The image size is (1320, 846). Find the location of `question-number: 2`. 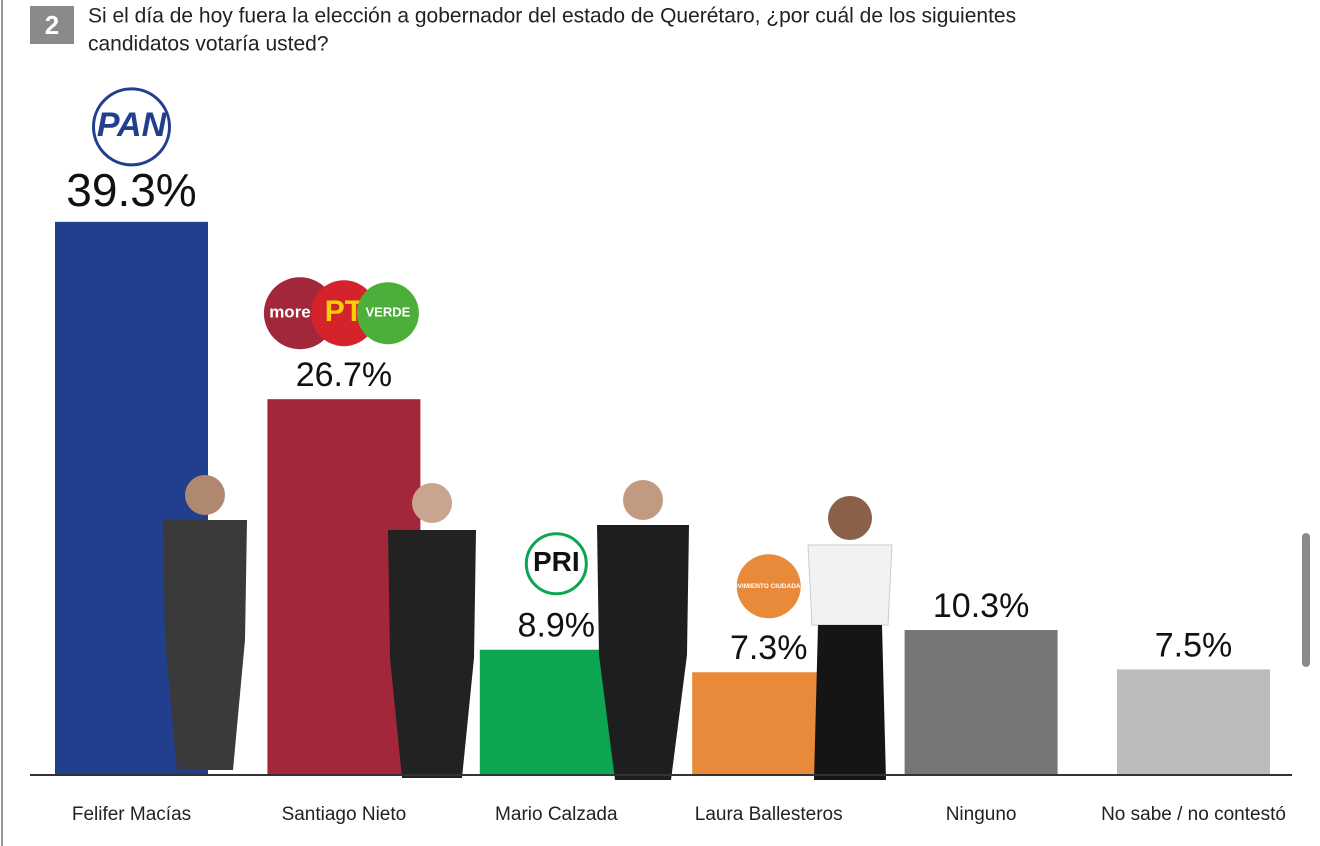

question-number: 2 is located at coordinates (52, 25).